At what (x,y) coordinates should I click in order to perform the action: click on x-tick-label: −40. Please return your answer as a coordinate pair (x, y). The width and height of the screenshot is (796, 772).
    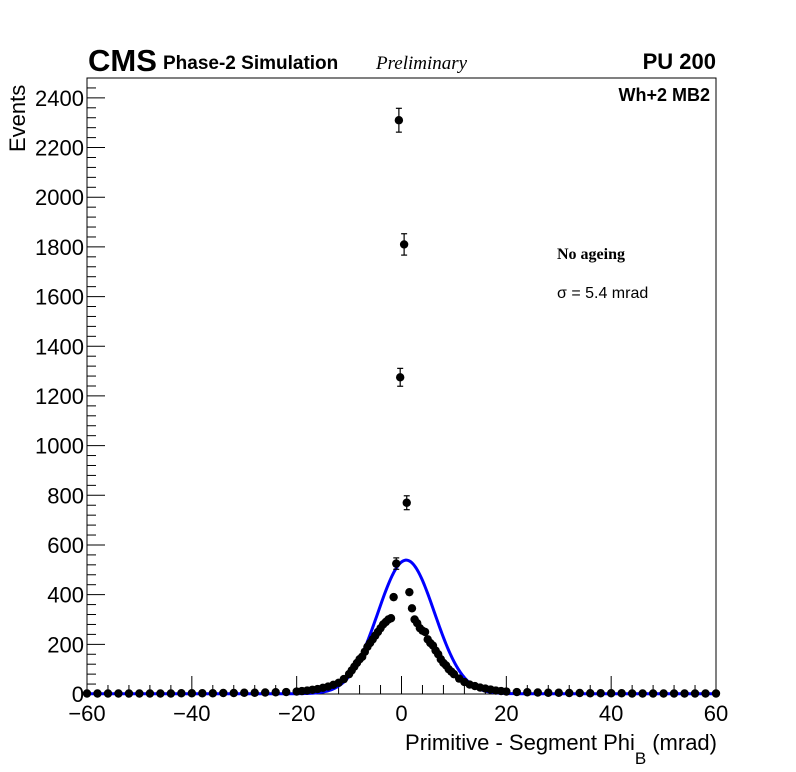
    Looking at the image, I should click on (191, 713).